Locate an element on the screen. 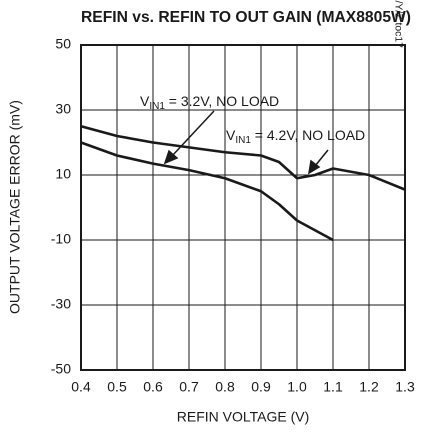  y-tick-label: -50 is located at coordinates (61, 369).